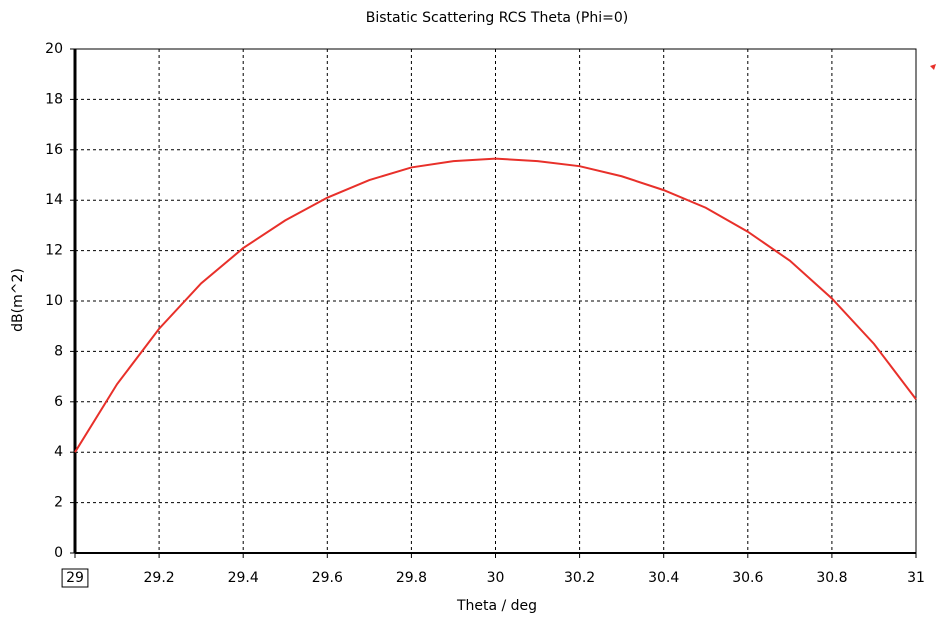 This screenshot has height=626, width=940. Describe the element at coordinates (18, 300) in the screenshot. I see `y-axis-label: dB(m^2)` at that location.